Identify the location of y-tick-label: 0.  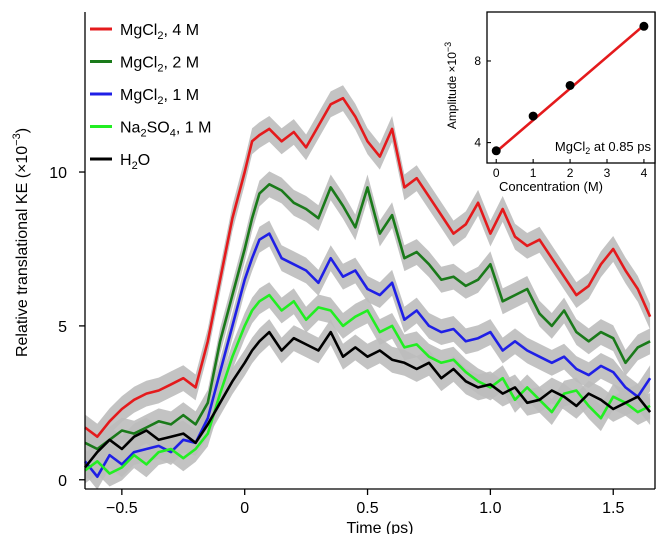
(62, 481).